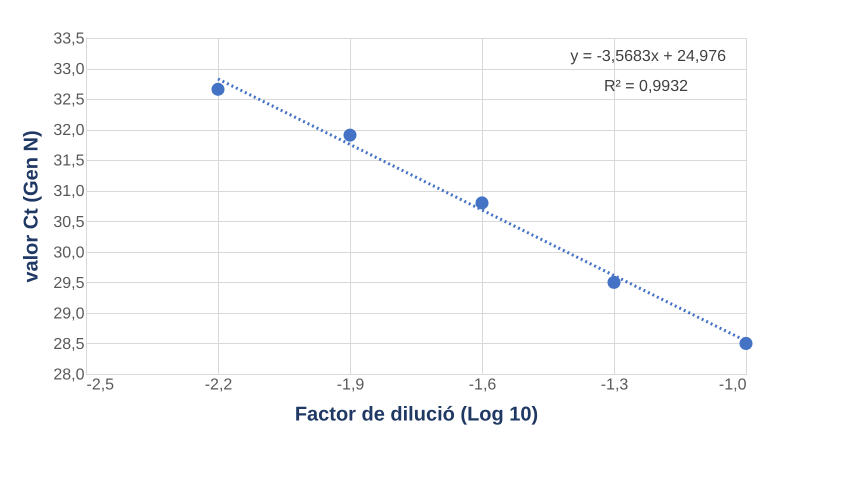 The image size is (853, 495). I want to click on y-tick-label: 32,5, so click(69, 100).